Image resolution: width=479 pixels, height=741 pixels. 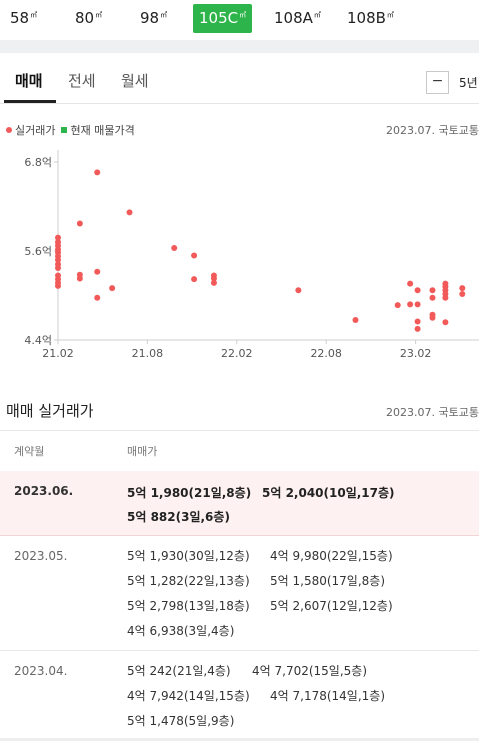 I want to click on deal-entry: 5억 242(21일,4층), so click(x=179, y=671).